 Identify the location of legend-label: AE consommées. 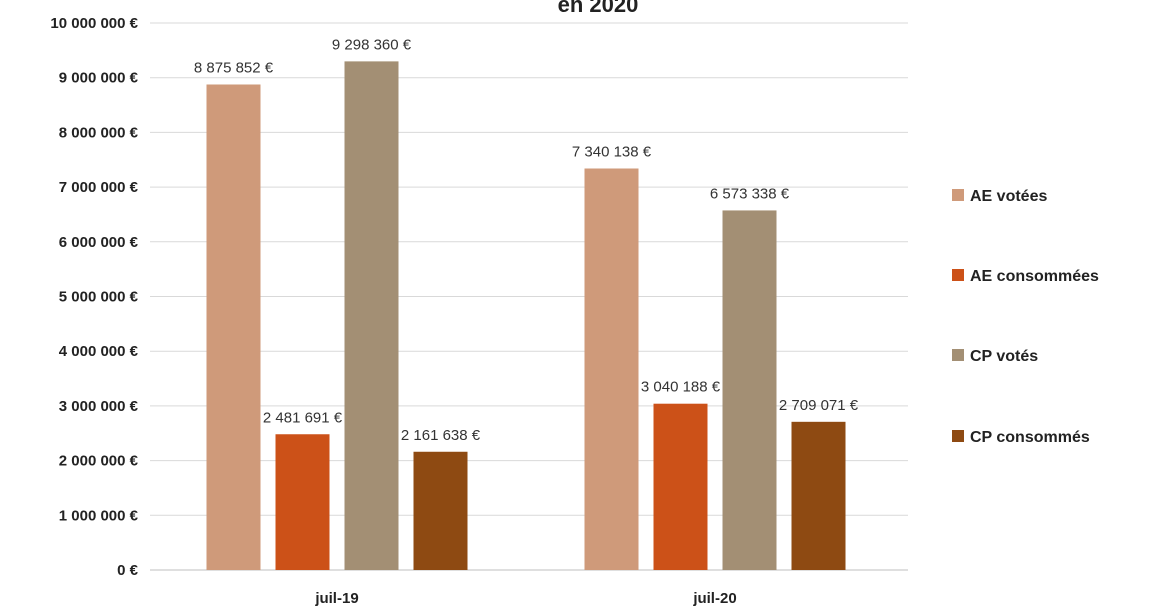
(1034, 276).